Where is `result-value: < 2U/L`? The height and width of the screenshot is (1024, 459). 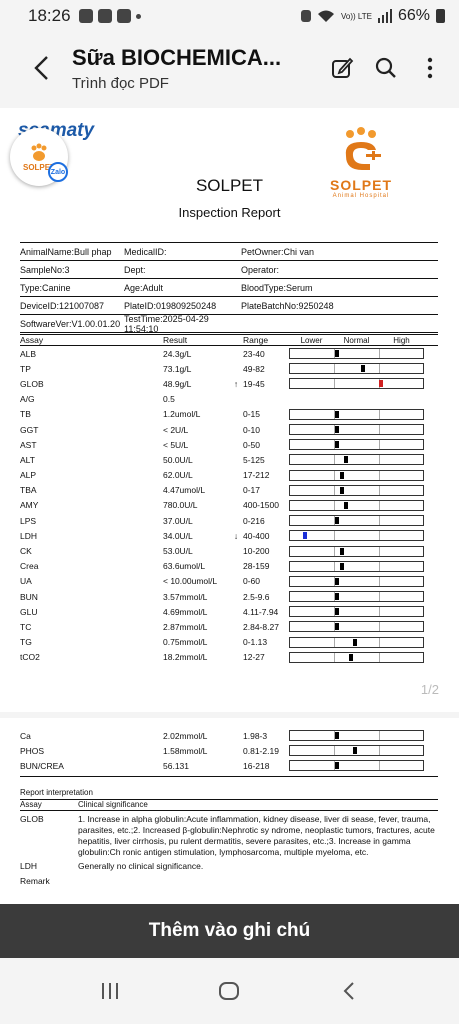 result-value: < 2U/L is located at coordinates (176, 429).